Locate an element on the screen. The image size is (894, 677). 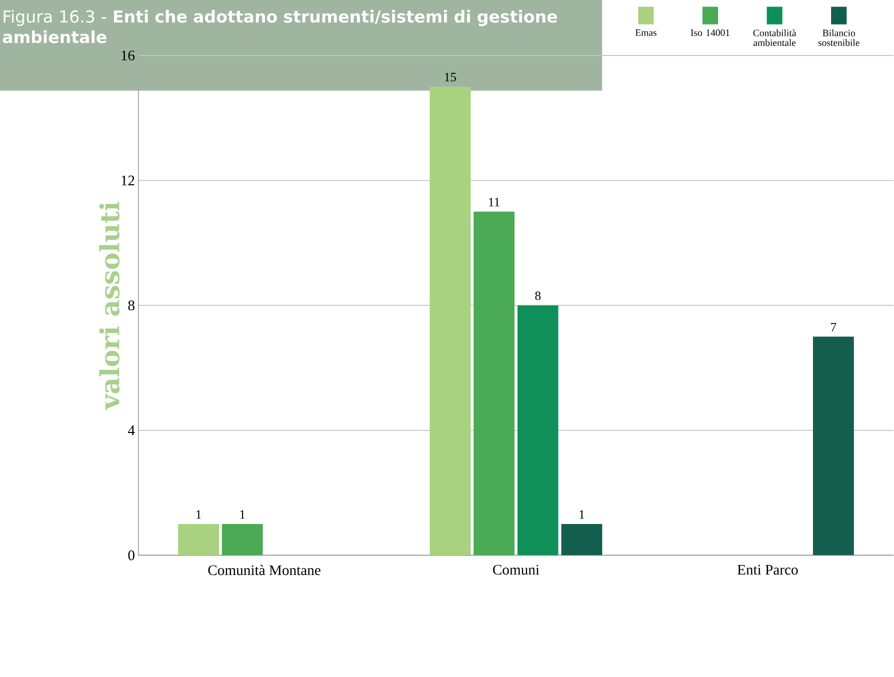
legend-label: Iso 14001 is located at coordinates (710, 32).